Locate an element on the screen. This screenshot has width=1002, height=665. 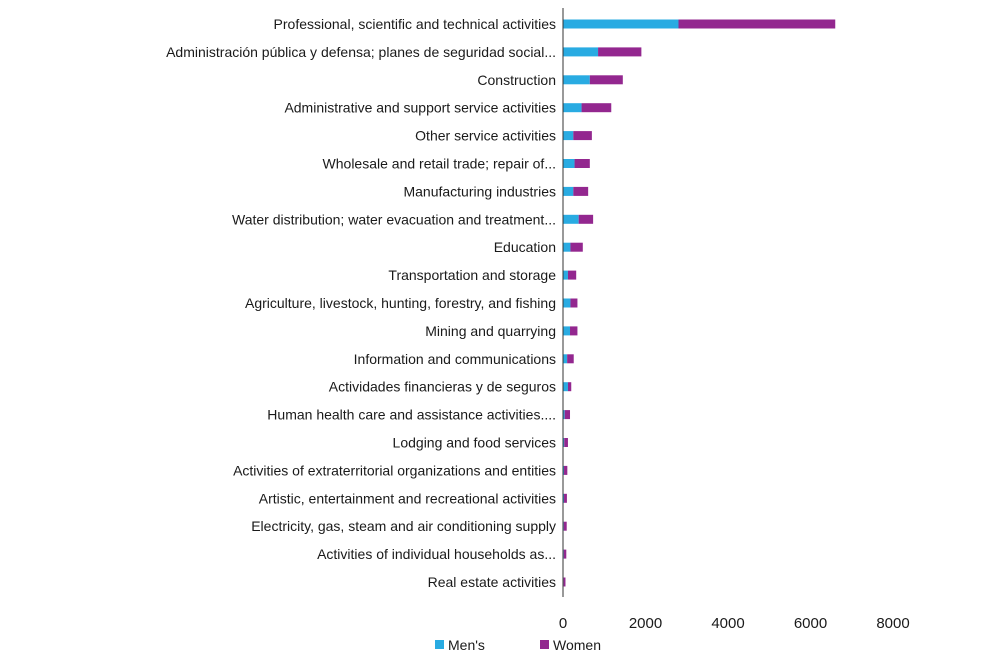
x-tick-label: 4000 is located at coordinates (727, 623).